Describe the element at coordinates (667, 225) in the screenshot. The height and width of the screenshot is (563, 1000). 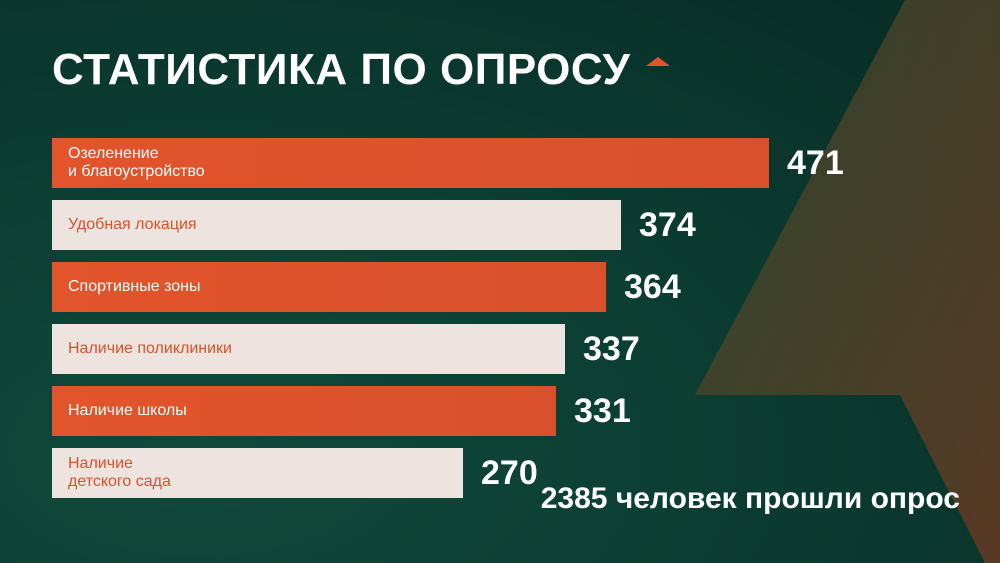
I see `bar-value-label: 374` at that location.